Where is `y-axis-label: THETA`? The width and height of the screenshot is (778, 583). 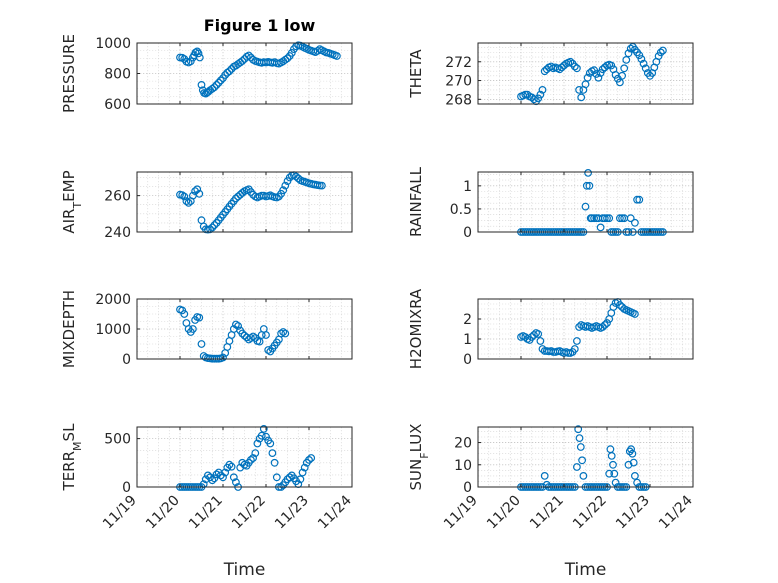 y-axis-label: THETA is located at coordinates (416, 74).